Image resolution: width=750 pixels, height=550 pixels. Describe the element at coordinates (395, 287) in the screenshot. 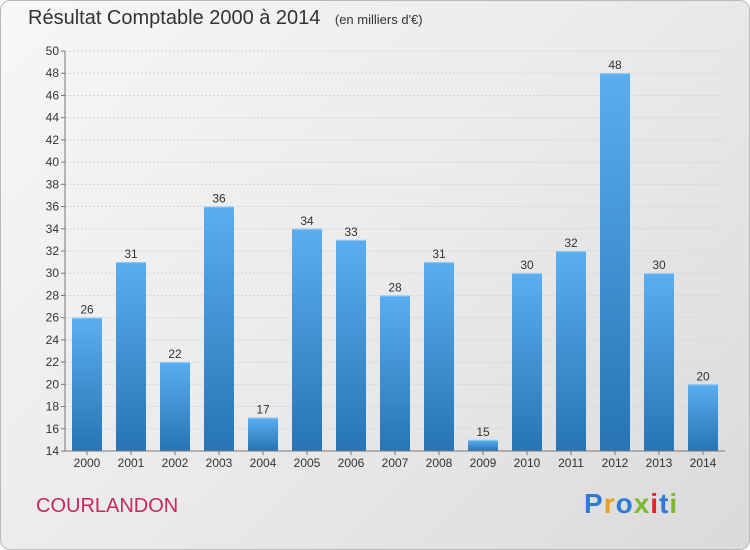

I see `data-label-2007: 28` at that location.